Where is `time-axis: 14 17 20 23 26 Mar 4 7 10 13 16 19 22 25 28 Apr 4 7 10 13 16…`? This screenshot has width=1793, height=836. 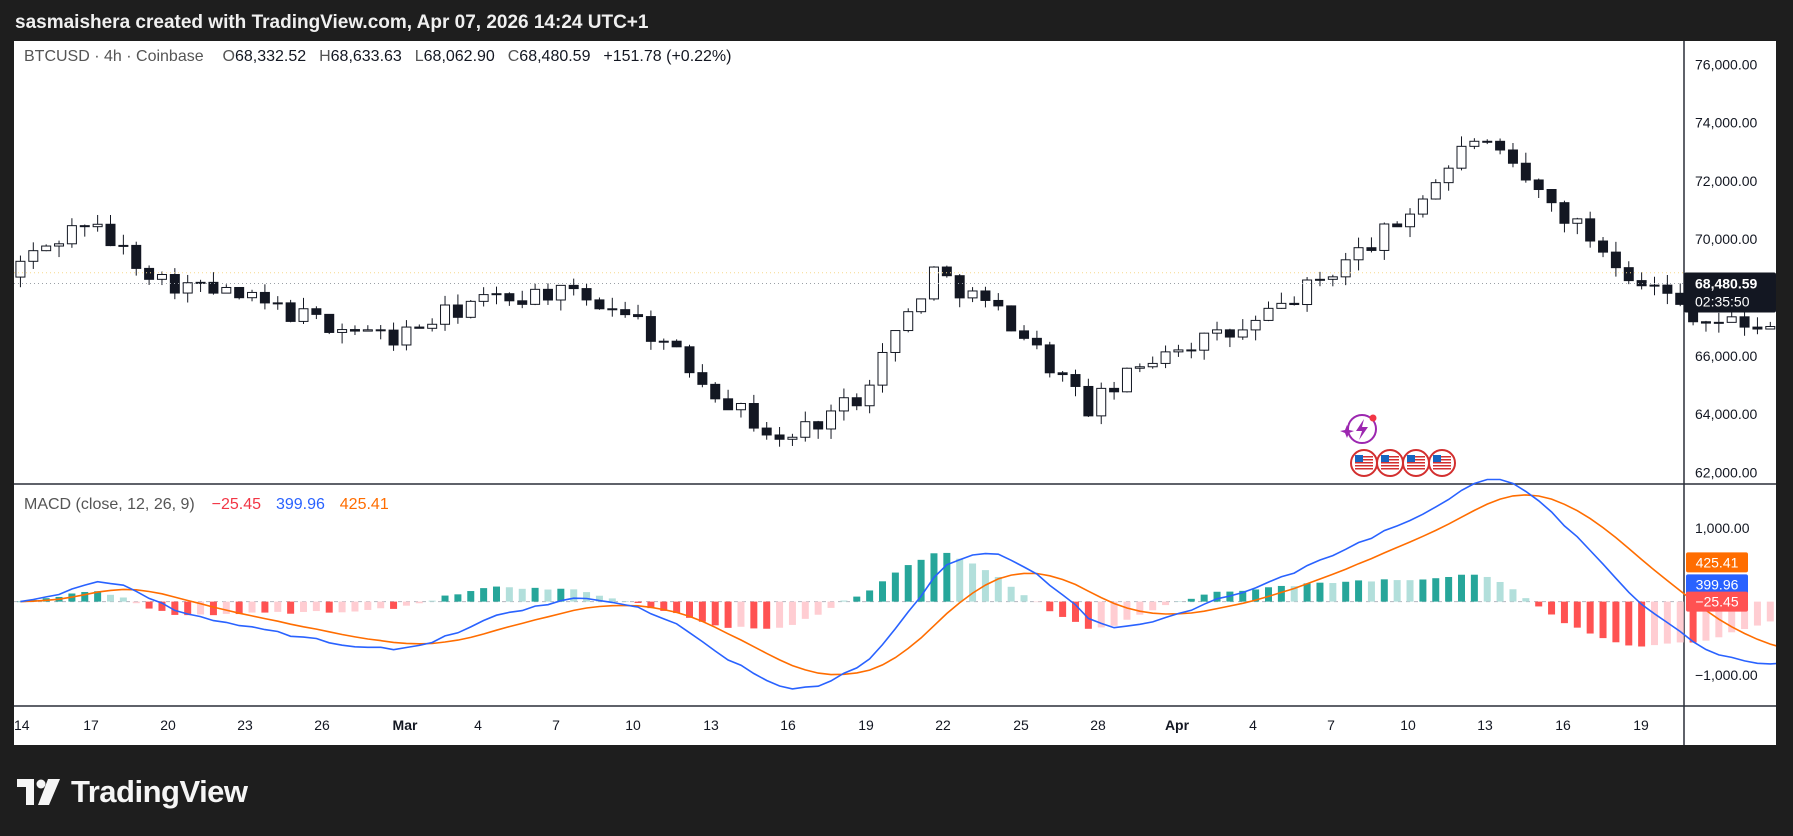
time-axis: 14 17 20 23 26 Mar 4 7 10 13 16 19 22 25 28 Apr 4 7 10 13 16… is located at coordinates (831, 725).